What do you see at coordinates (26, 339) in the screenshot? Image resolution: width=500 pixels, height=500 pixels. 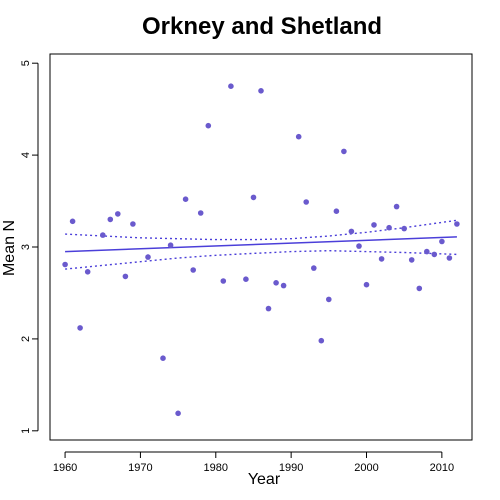 I see `y-tick-label: 2` at bounding box center [26, 339].